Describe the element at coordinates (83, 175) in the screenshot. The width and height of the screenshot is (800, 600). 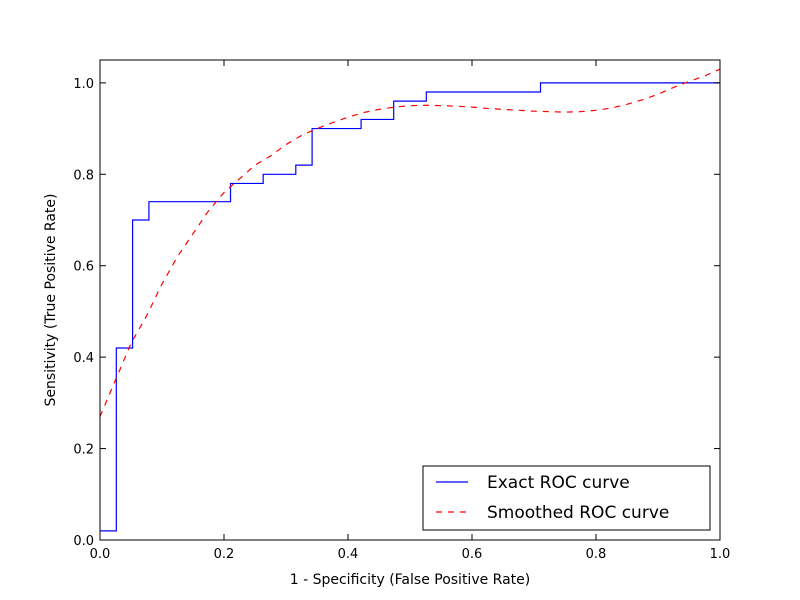
I see `y-tick-label: 0.8` at that location.